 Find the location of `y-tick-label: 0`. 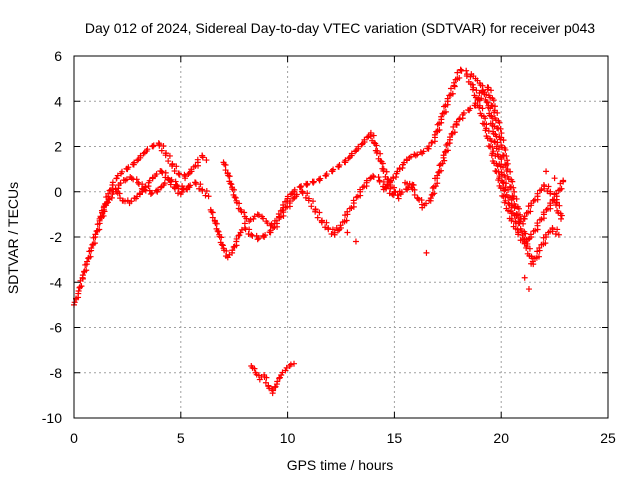

y-tick-label: 0 is located at coordinates (58, 192).